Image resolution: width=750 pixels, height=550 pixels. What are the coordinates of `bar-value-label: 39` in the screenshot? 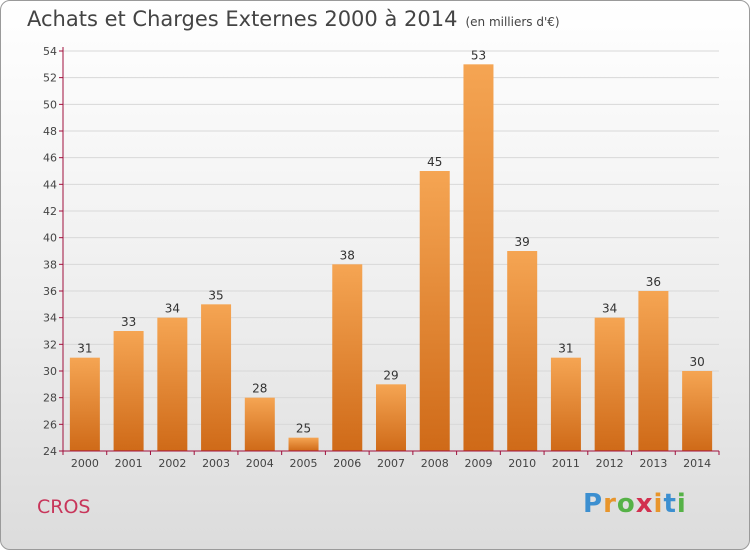 It's located at (522, 242).